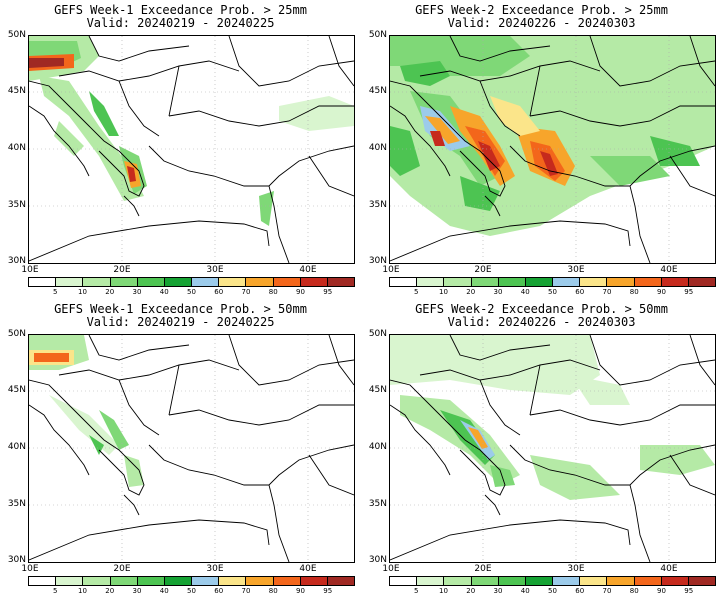 This screenshot has width=722, height=598. Describe the element at coordinates (471, 292) in the screenshot. I see `colorbar-tick-label: 20` at that location.